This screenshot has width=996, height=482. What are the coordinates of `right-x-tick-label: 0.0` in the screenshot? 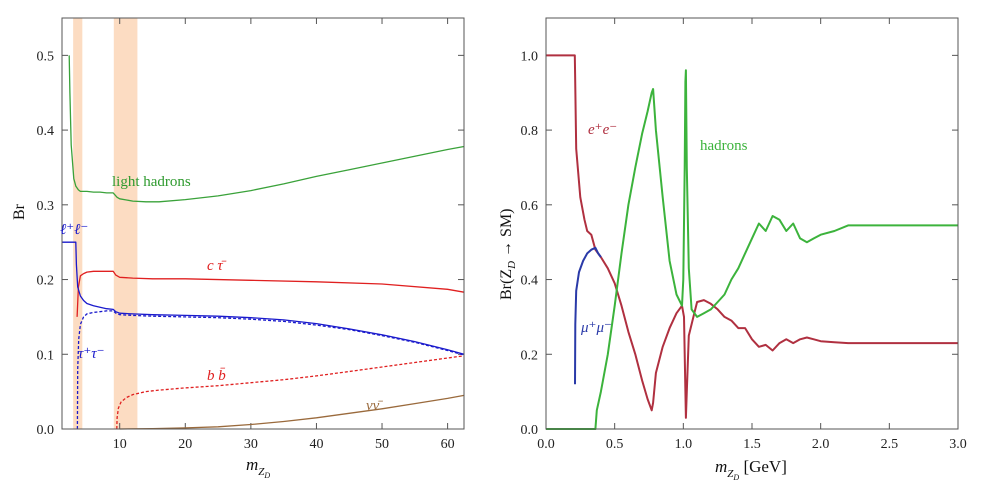 It's located at (546, 444).